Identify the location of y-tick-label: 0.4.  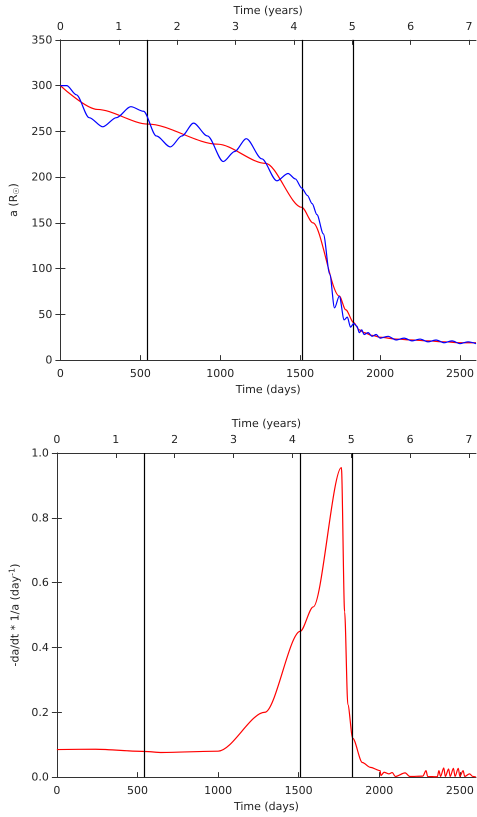
(40, 647).